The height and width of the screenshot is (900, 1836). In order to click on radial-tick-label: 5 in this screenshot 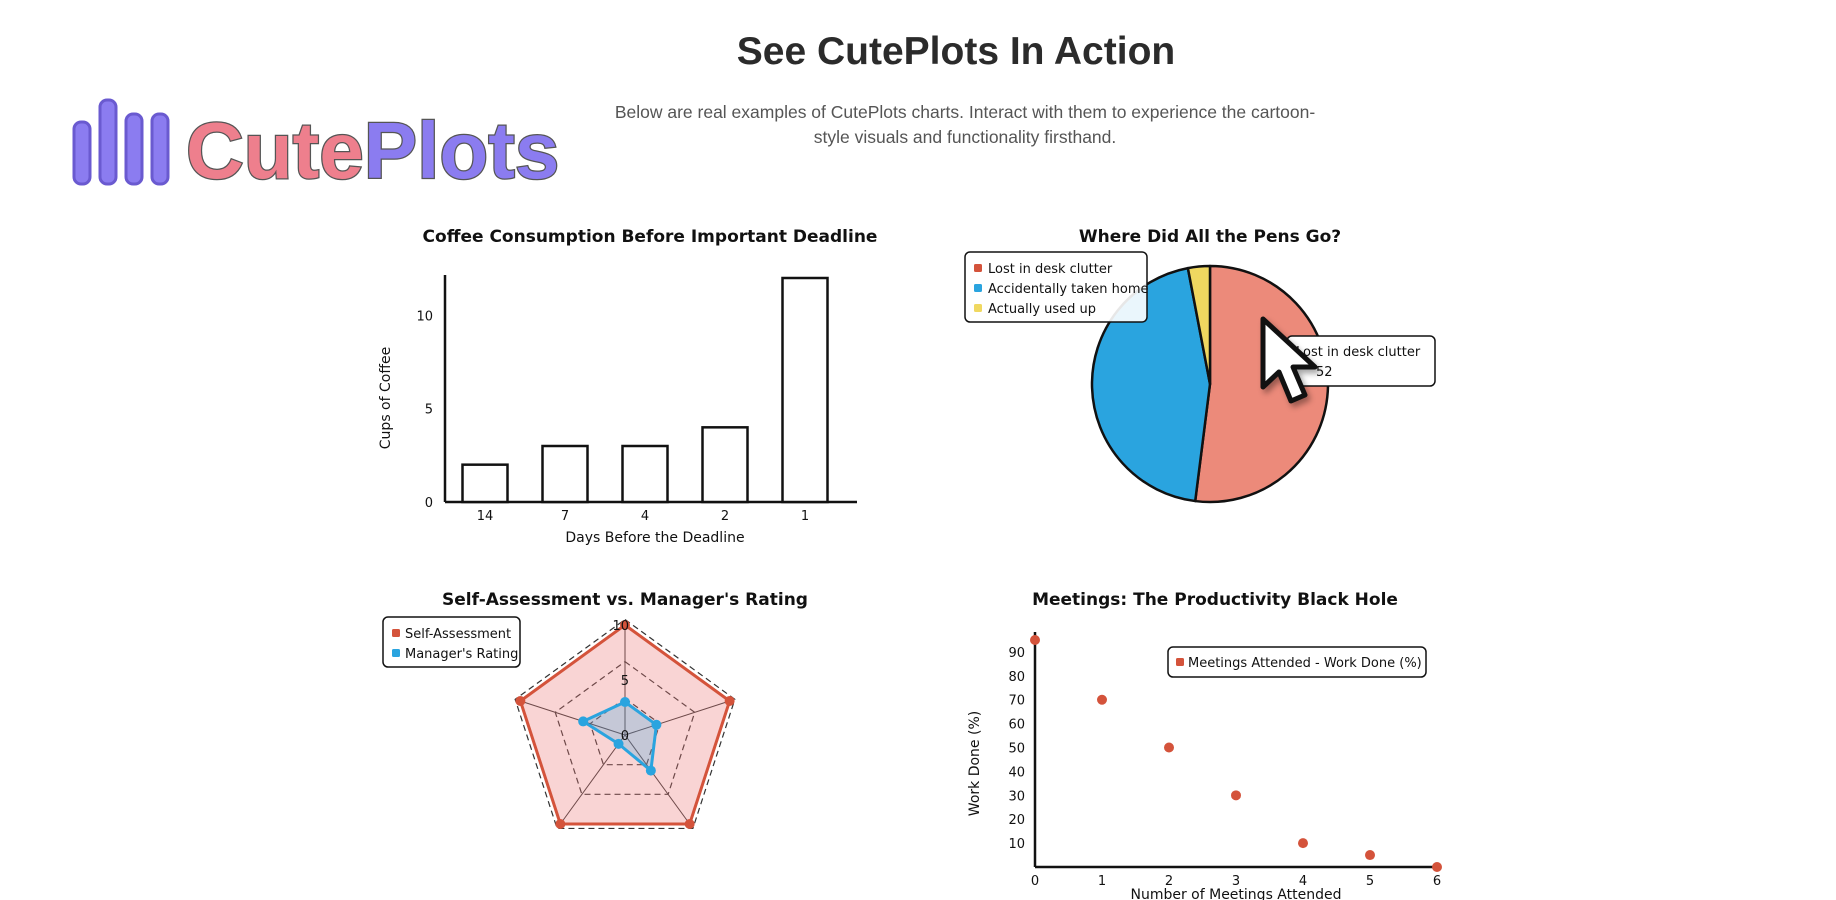, I will do `click(625, 681)`.